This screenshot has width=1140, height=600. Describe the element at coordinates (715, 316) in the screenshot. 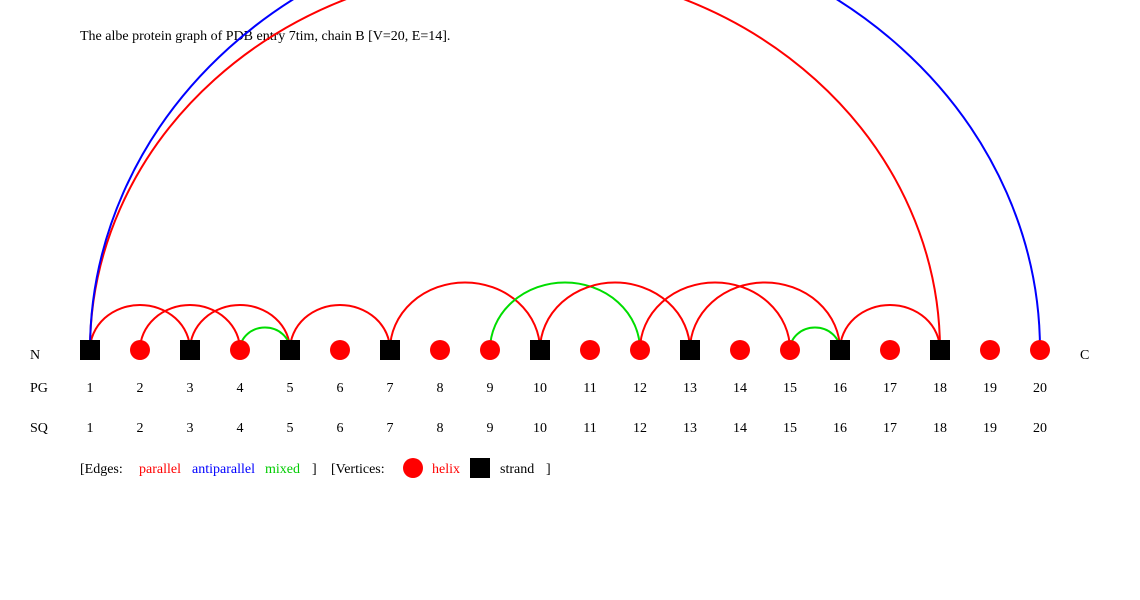

I see `edge-12-15-parallel` at that location.